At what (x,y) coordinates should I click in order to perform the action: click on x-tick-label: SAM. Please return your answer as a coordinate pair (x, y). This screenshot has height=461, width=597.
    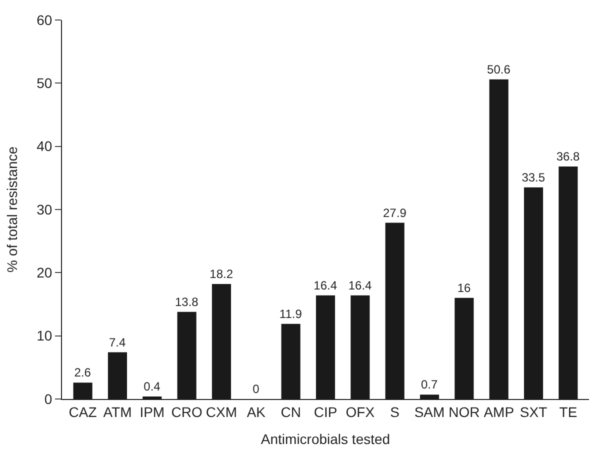
    Looking at the image, I should click on (429, 412).